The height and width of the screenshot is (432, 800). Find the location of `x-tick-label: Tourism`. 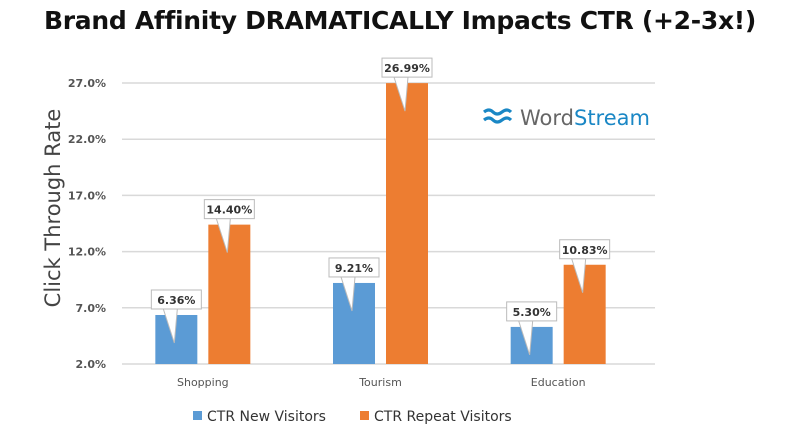

x-tick-label: Tourism is located at coordinates (380, 382).